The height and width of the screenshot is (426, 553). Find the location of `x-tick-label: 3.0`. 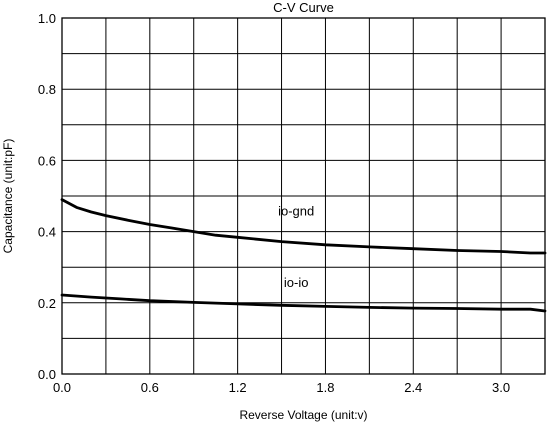

x-tick-label: 3.0 is located at coordinates (501, 387).